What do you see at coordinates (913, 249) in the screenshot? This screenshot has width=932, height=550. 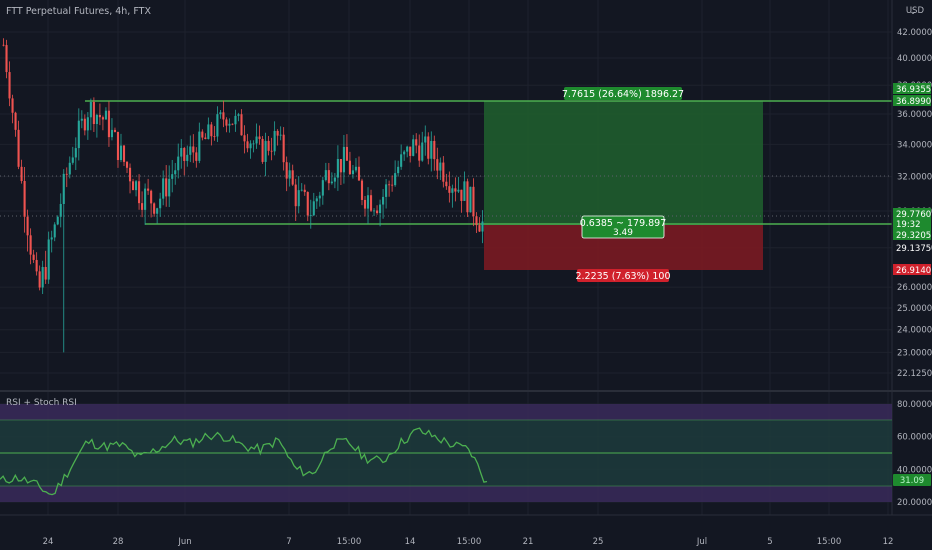 I see `svg-text: 29.1375` at bounding box center [913, 249].